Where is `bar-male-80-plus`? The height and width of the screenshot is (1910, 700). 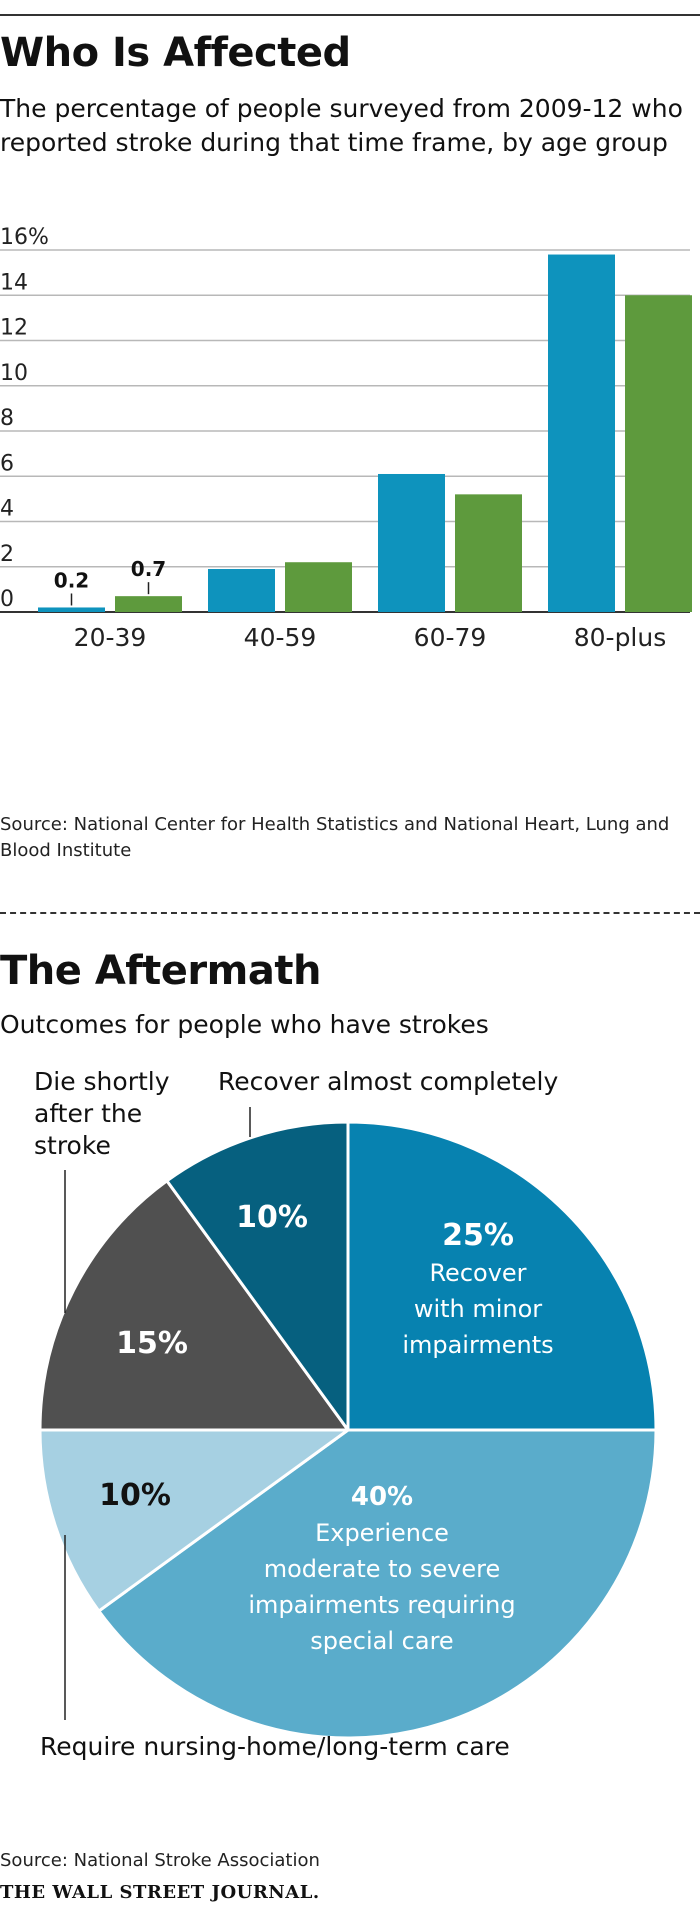
bar-male-80-plus is located at coordinates (581, 433).